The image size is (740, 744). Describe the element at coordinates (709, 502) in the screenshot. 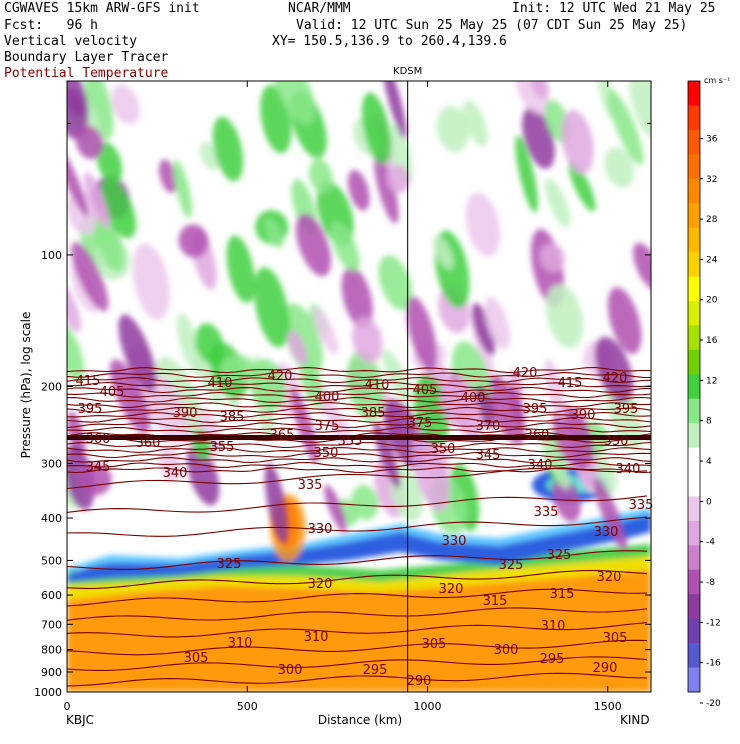

I see `colorbar-label: 0` at that location.